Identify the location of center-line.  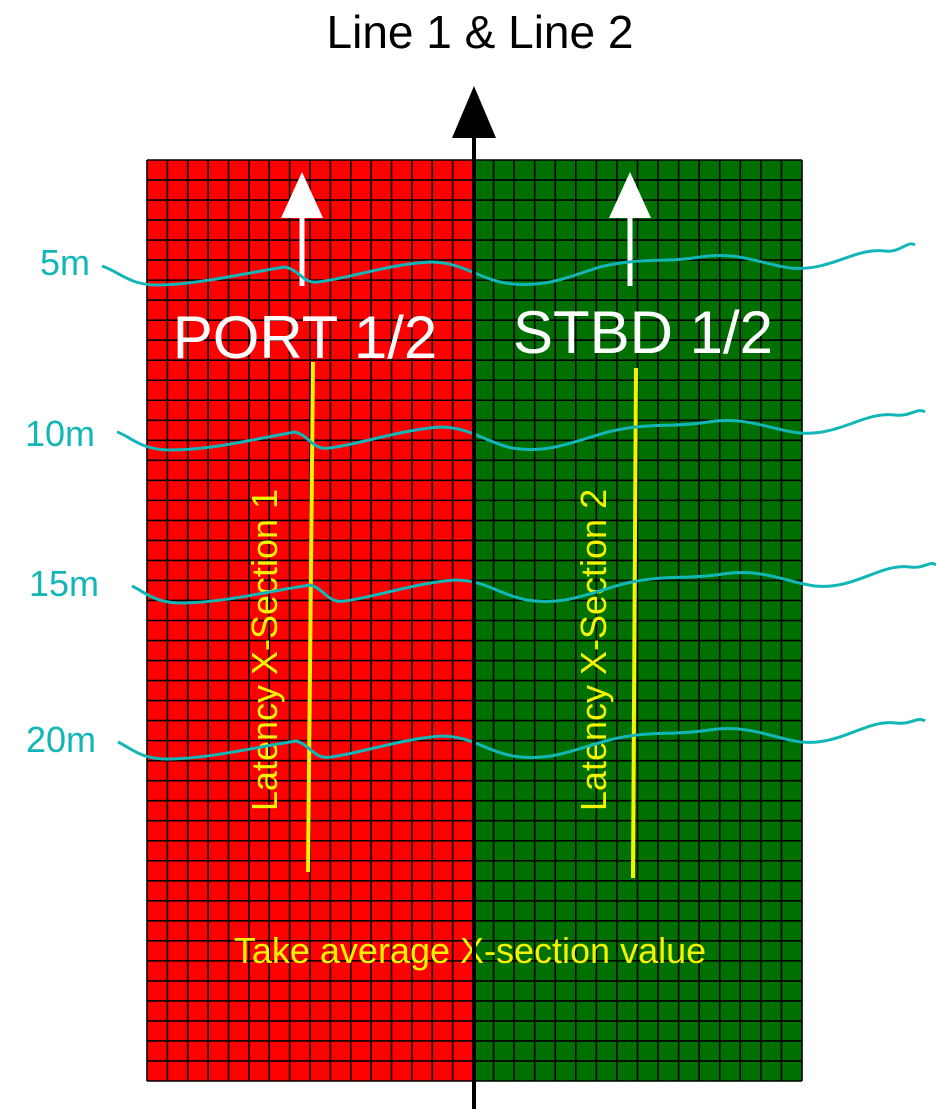
(474, 597).